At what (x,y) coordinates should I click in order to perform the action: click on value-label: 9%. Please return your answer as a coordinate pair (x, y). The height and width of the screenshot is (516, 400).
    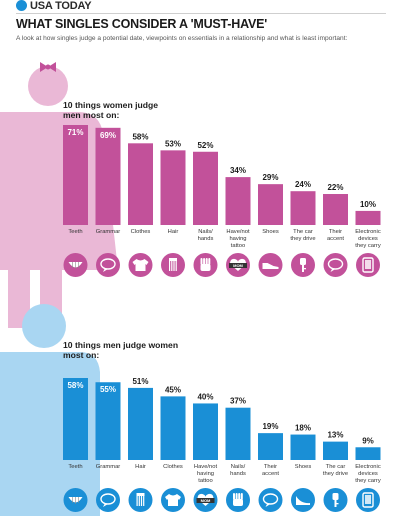
    Looking at the image, I should click on (368, 440).